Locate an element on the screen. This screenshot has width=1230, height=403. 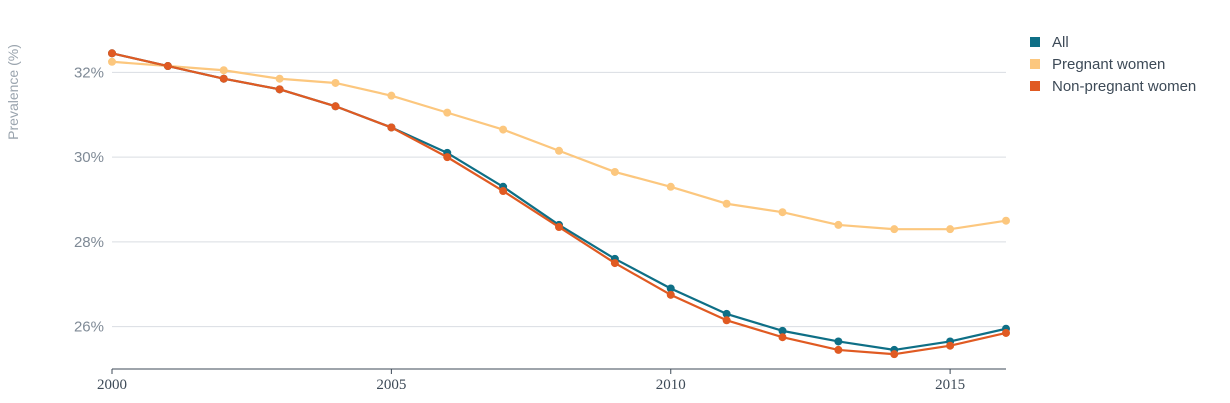
legend-item-all: All is located at coordinates (1049, 42).